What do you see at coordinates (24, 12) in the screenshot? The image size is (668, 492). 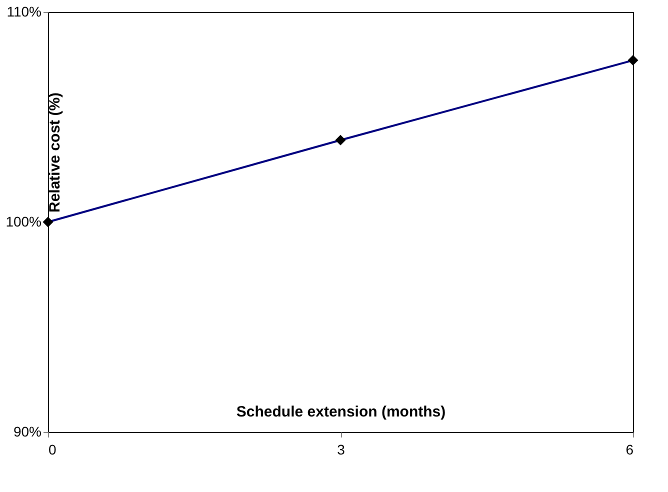 I see `y-tick-label: 110%` at bounding box center [24, 12].